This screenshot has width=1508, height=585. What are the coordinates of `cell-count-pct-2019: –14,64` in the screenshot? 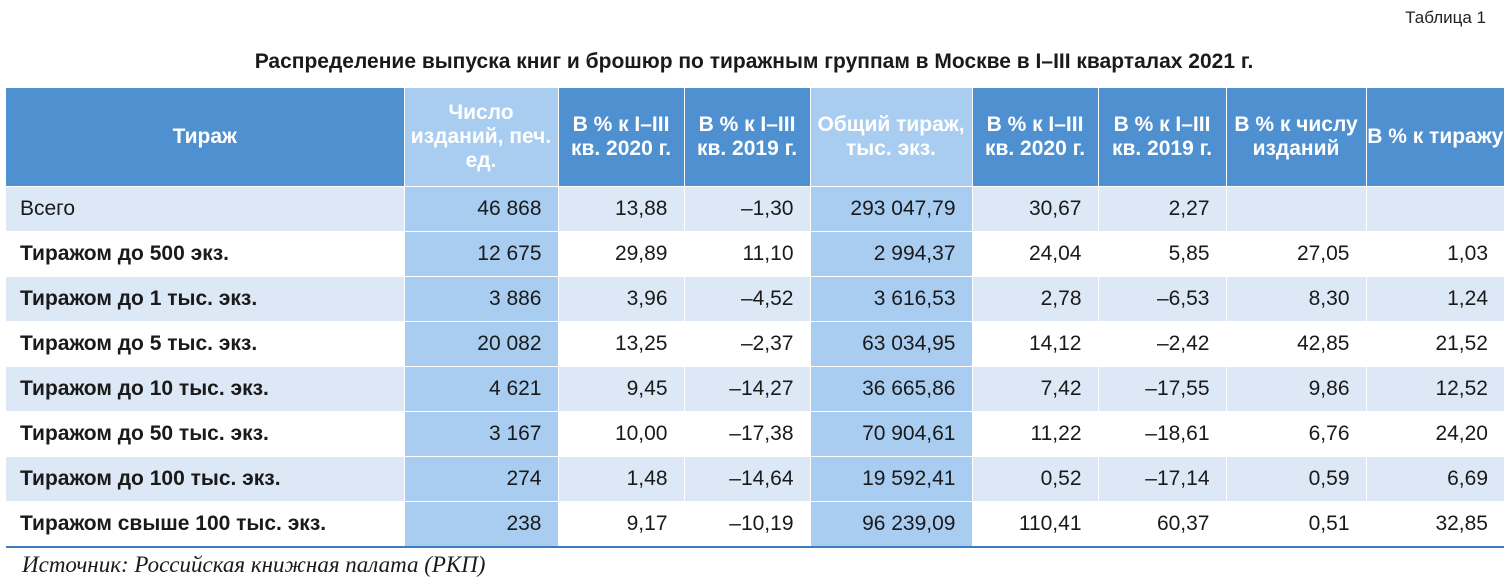 It's located at (747, 479).